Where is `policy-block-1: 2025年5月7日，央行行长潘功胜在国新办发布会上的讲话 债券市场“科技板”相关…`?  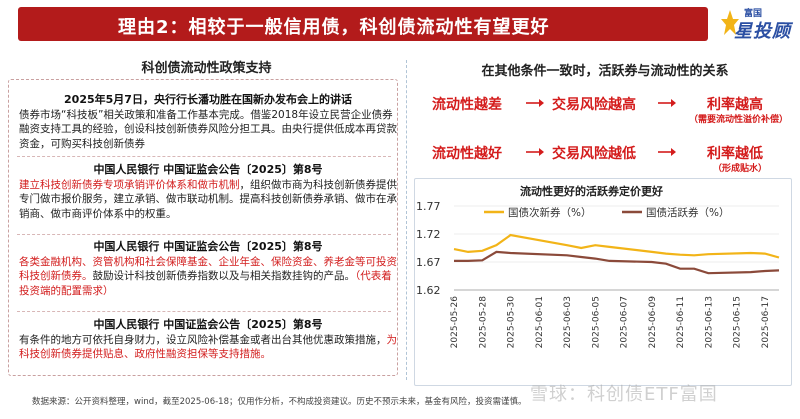 policy-block-1: 2025年5月7日，央行行长潘功胜在国新办发布会上的讲话 债券市场“科技板”相关… is located at coordinates (208, 122).